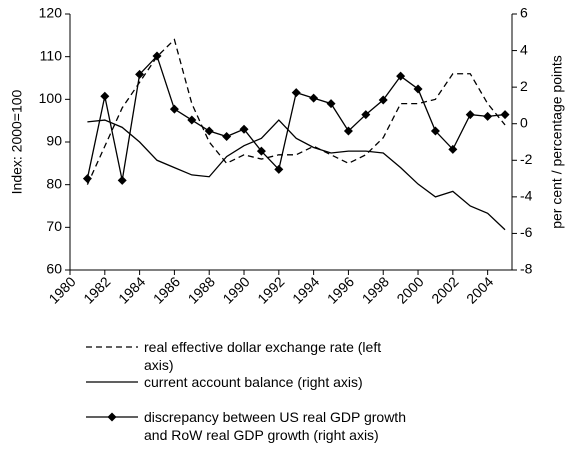 The image size is (571, 452). I want to click on y-tick-label: 60, so click(54, 269).